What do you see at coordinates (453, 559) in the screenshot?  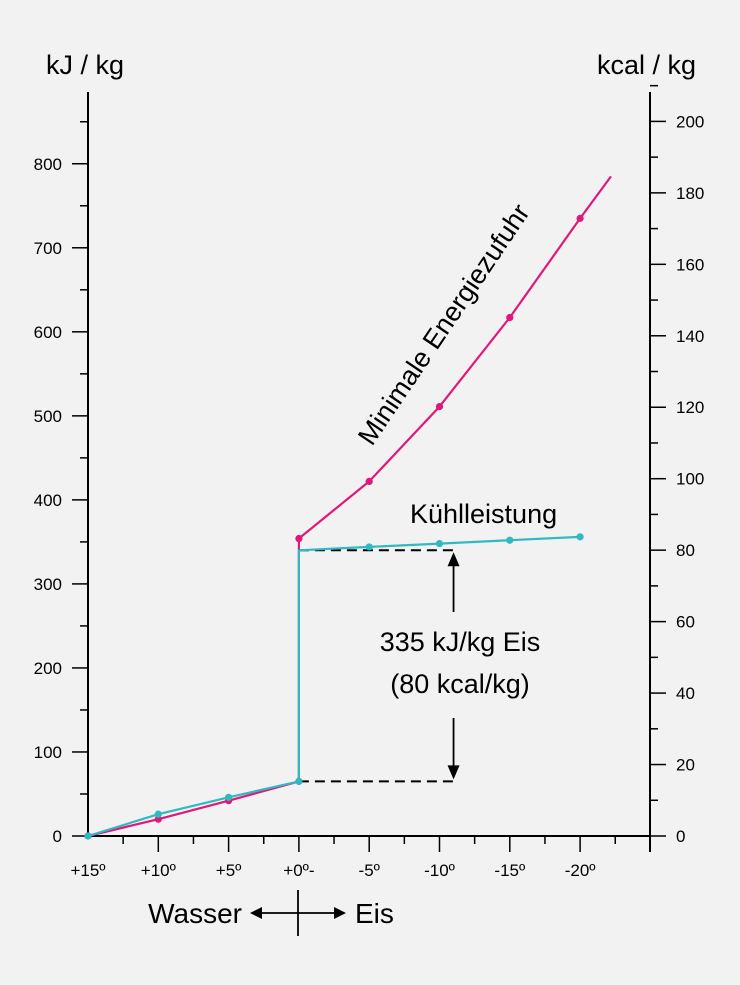 I see `arrow-up-head-icon` at bounding box center [453, 559].